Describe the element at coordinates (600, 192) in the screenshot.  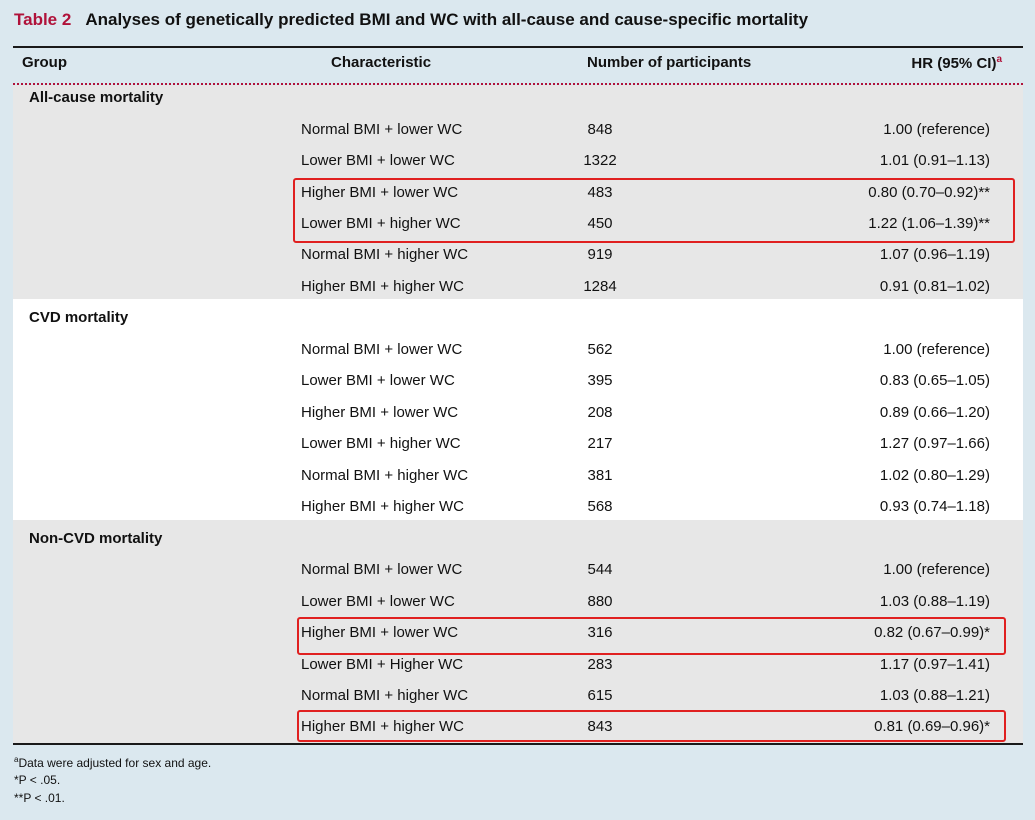
I see `cell-participants: 483` at that location.